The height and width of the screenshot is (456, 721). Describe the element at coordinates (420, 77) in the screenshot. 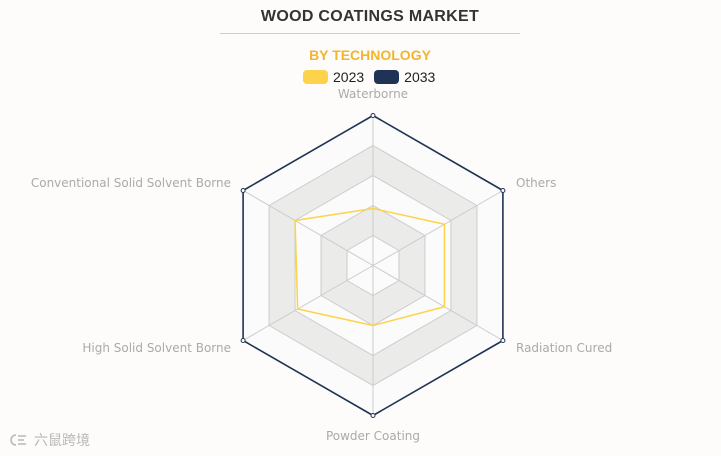

I see `legend-label-2033: 2033` at that location.